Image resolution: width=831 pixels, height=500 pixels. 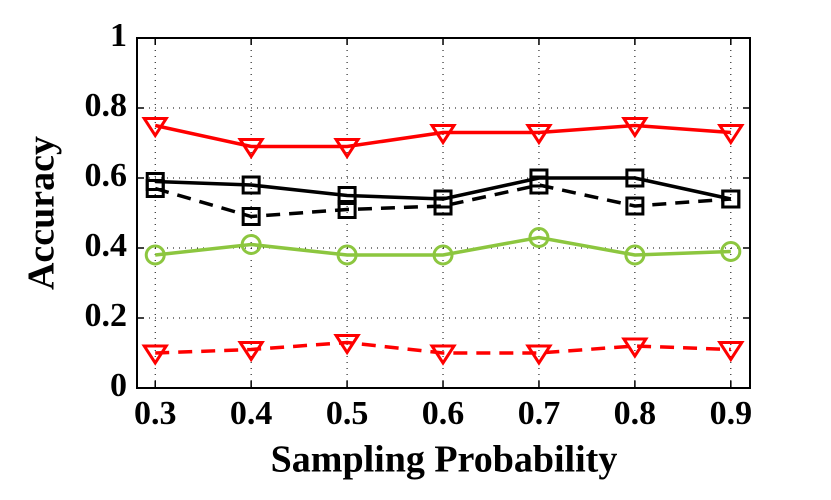 What do you see at coordinates (106, 105) in the screenshot?
I see `y-tick-label: 0.8` at bounding box center [106, 105].